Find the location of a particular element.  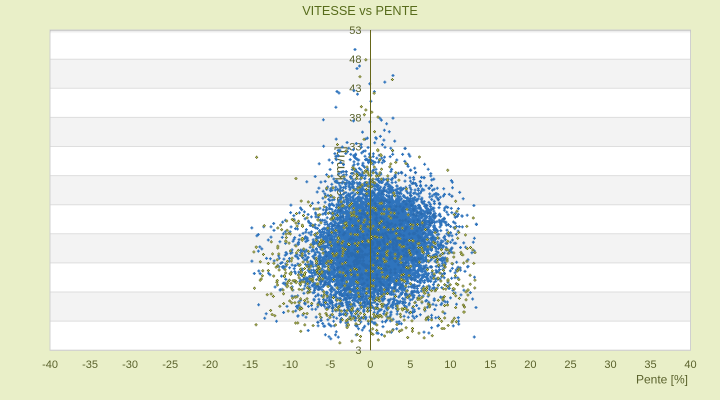

svg-text: 48 is located at coordinates (355, 60).